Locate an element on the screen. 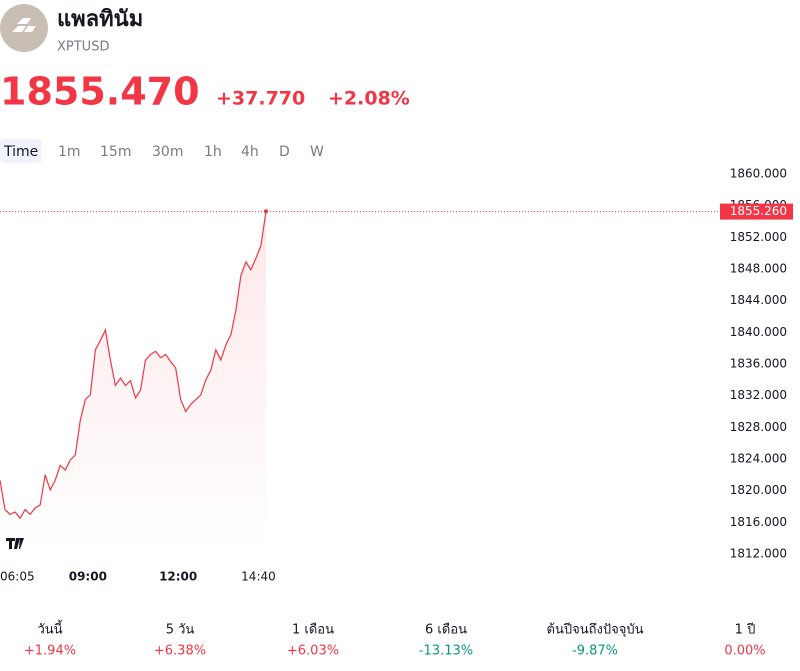  y-tick-label: 1852.000 is located at coordinates (758, 237).